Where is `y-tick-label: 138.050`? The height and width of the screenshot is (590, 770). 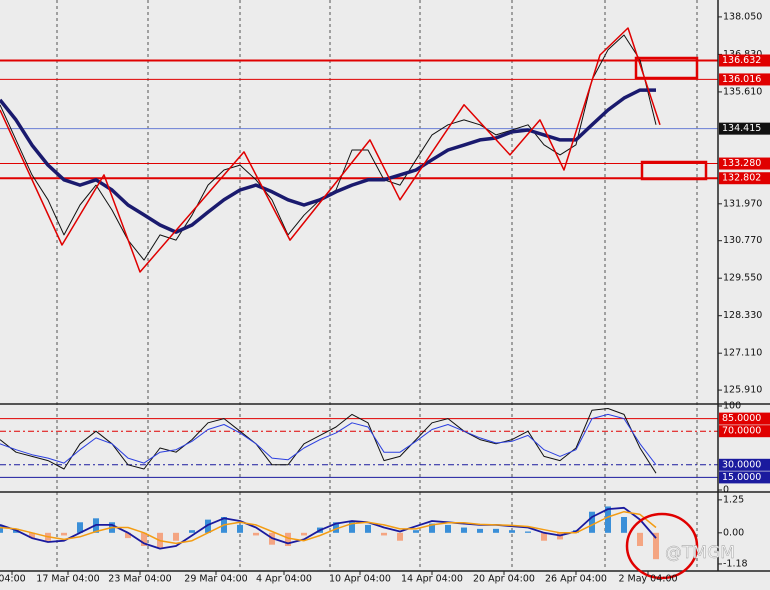 y-tick-label: 138.050 is located at coordinates (742, 16).